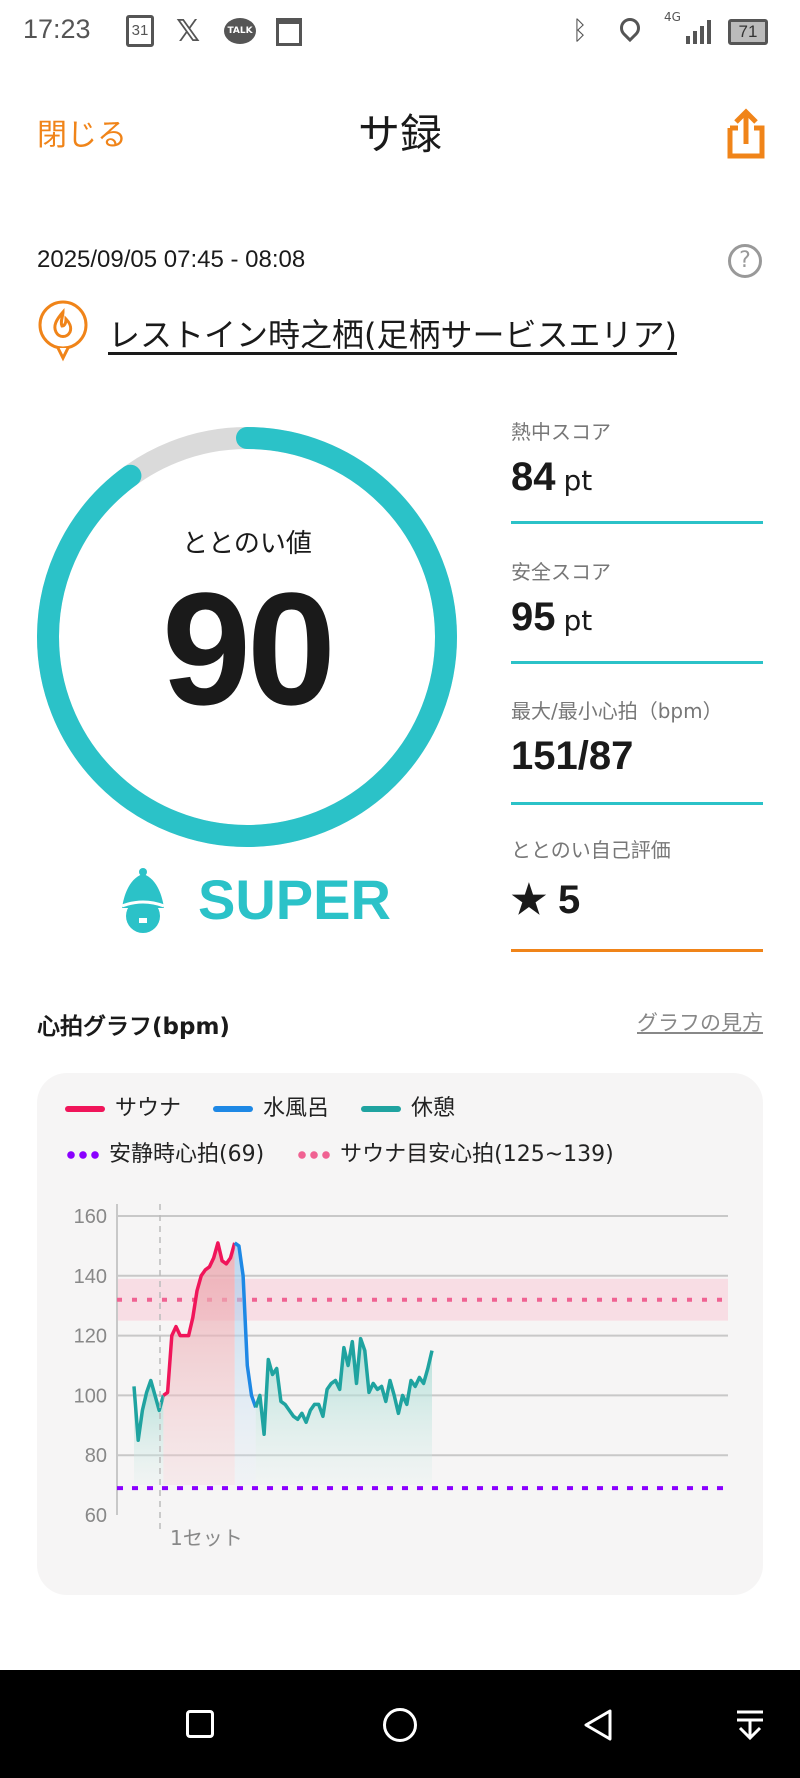  Describe the element at coordinates (296, 1108) in the screenshot. I see `legend-label: 水風呂` at that location.